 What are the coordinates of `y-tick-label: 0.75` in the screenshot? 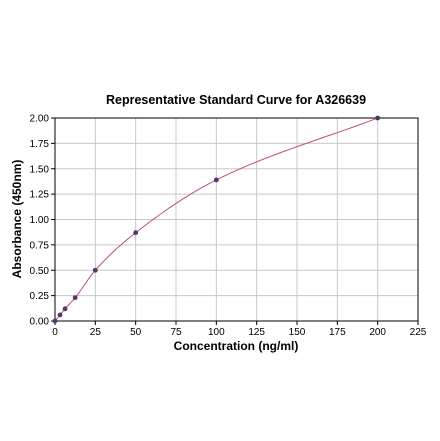 It's located at (40, 245).